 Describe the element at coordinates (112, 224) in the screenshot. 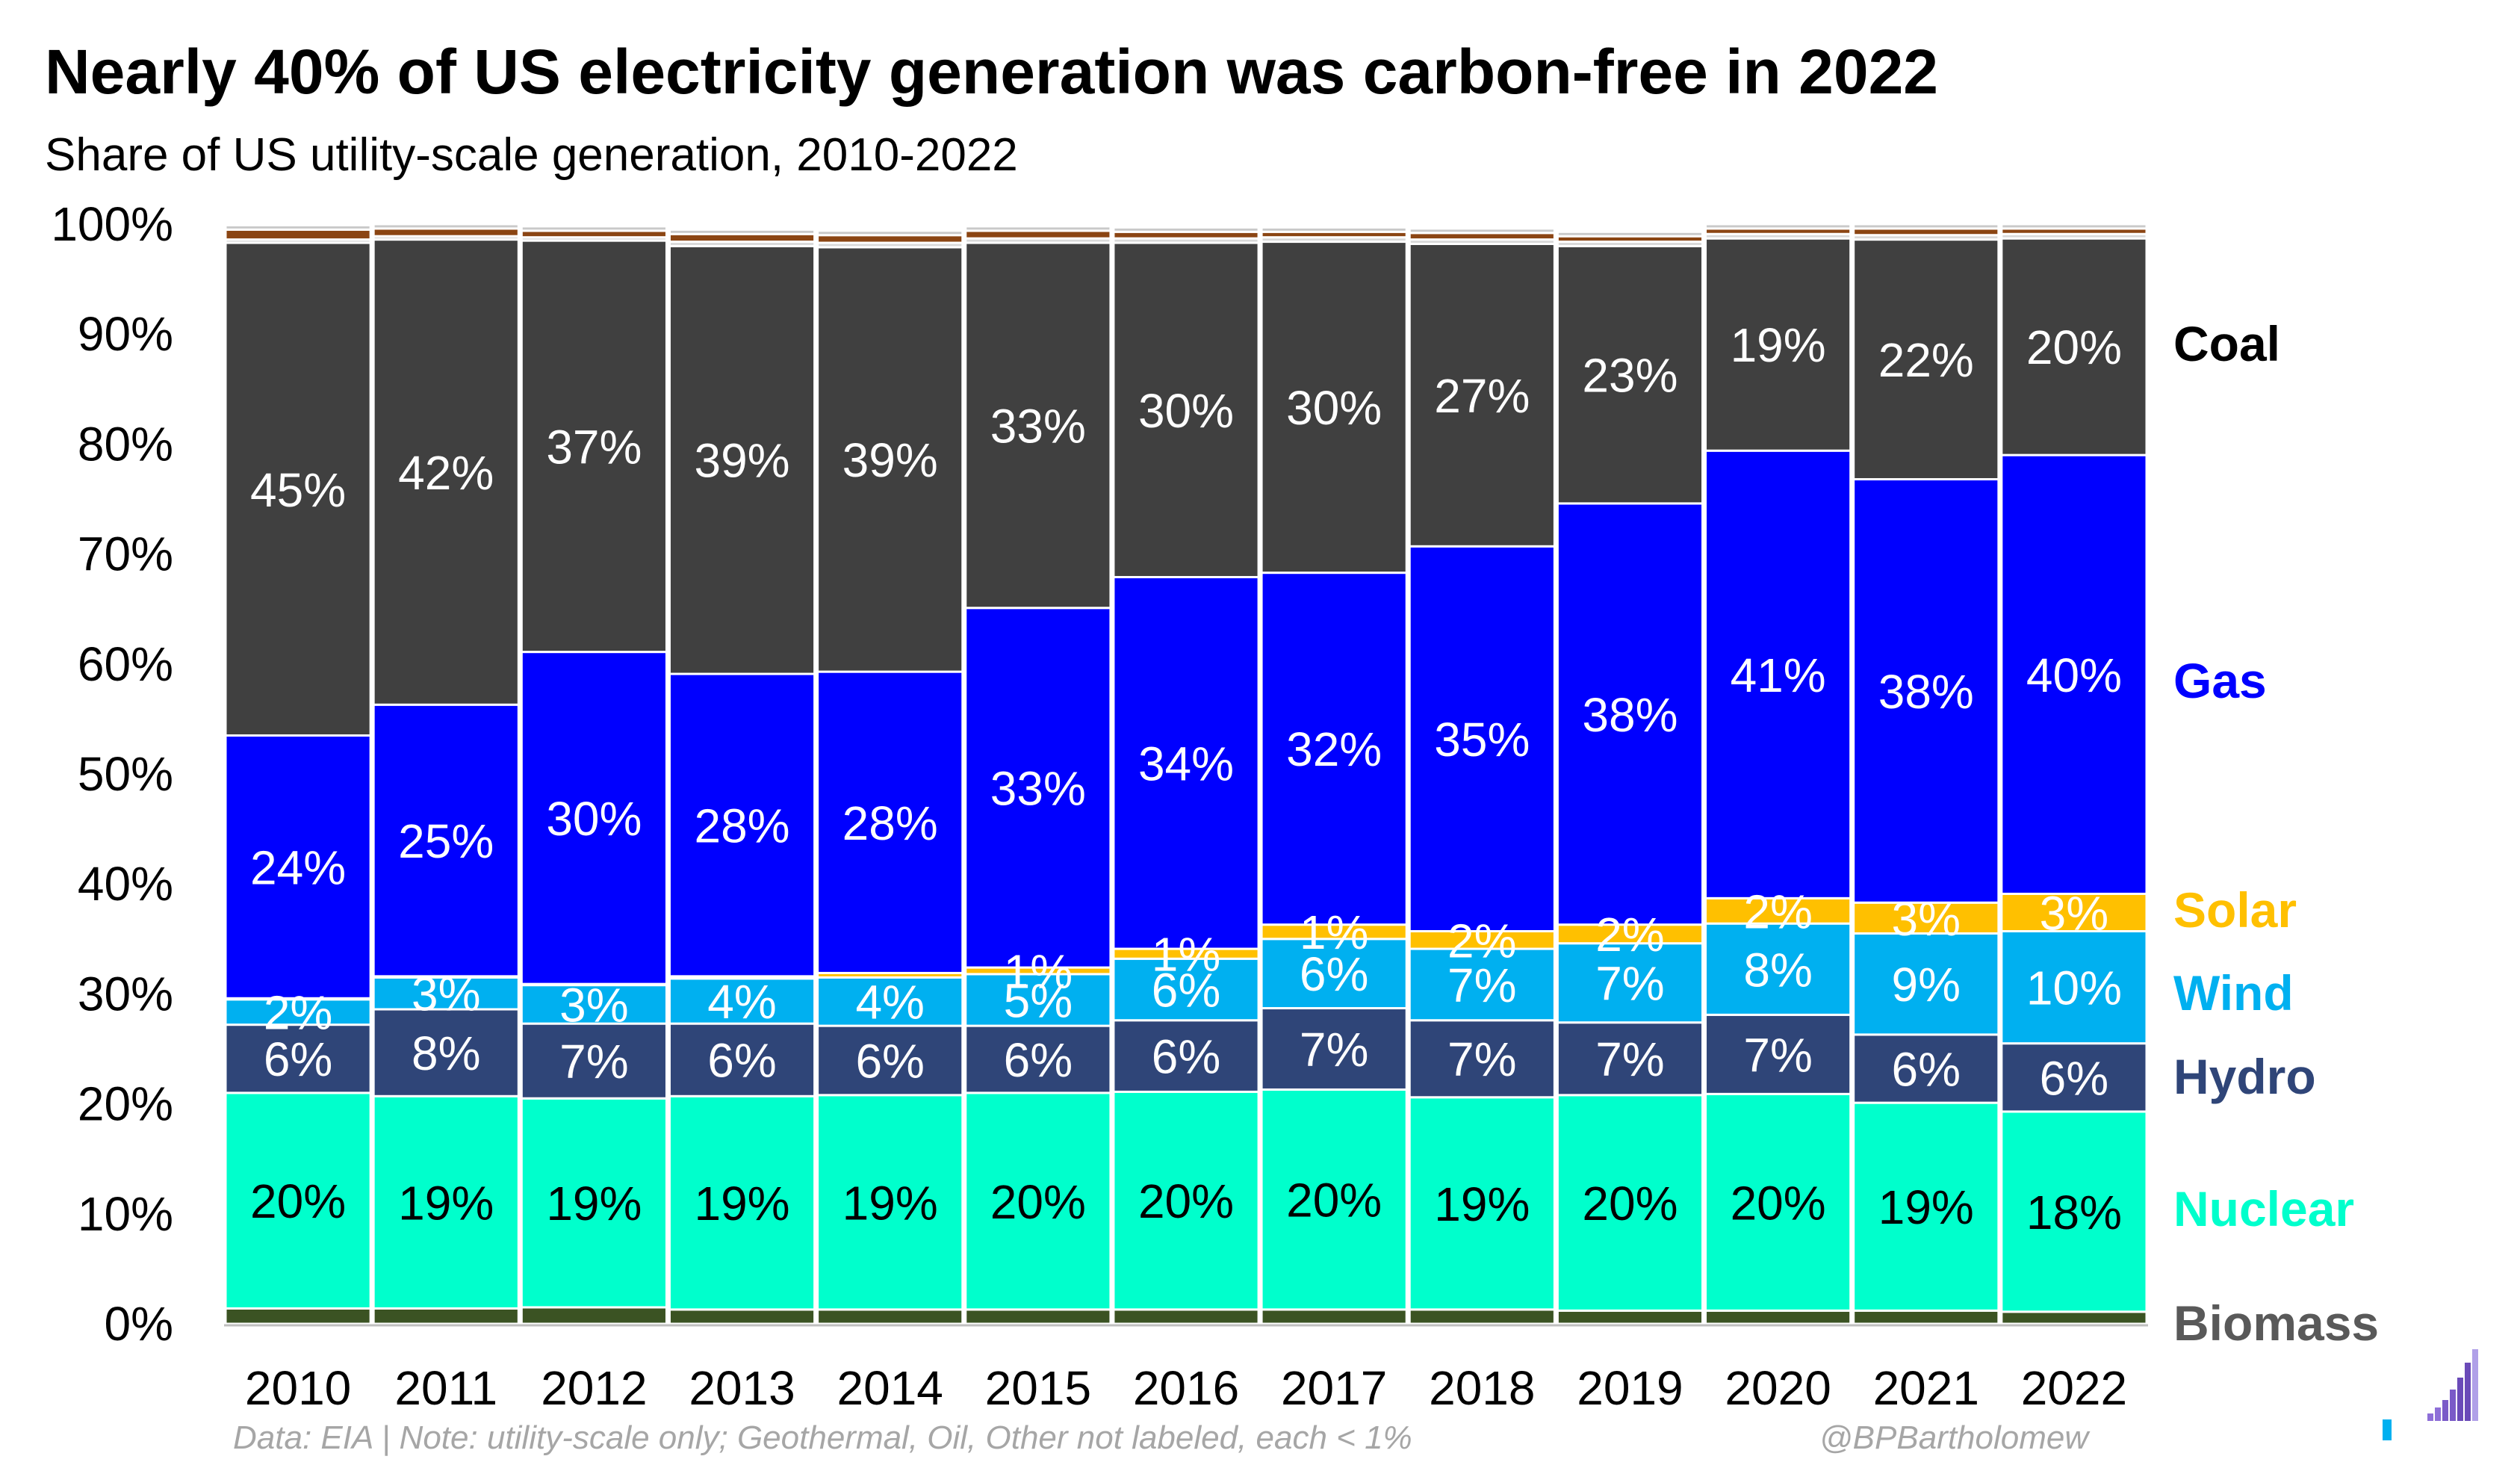

I see `y-tick-label: 100%` at that location.